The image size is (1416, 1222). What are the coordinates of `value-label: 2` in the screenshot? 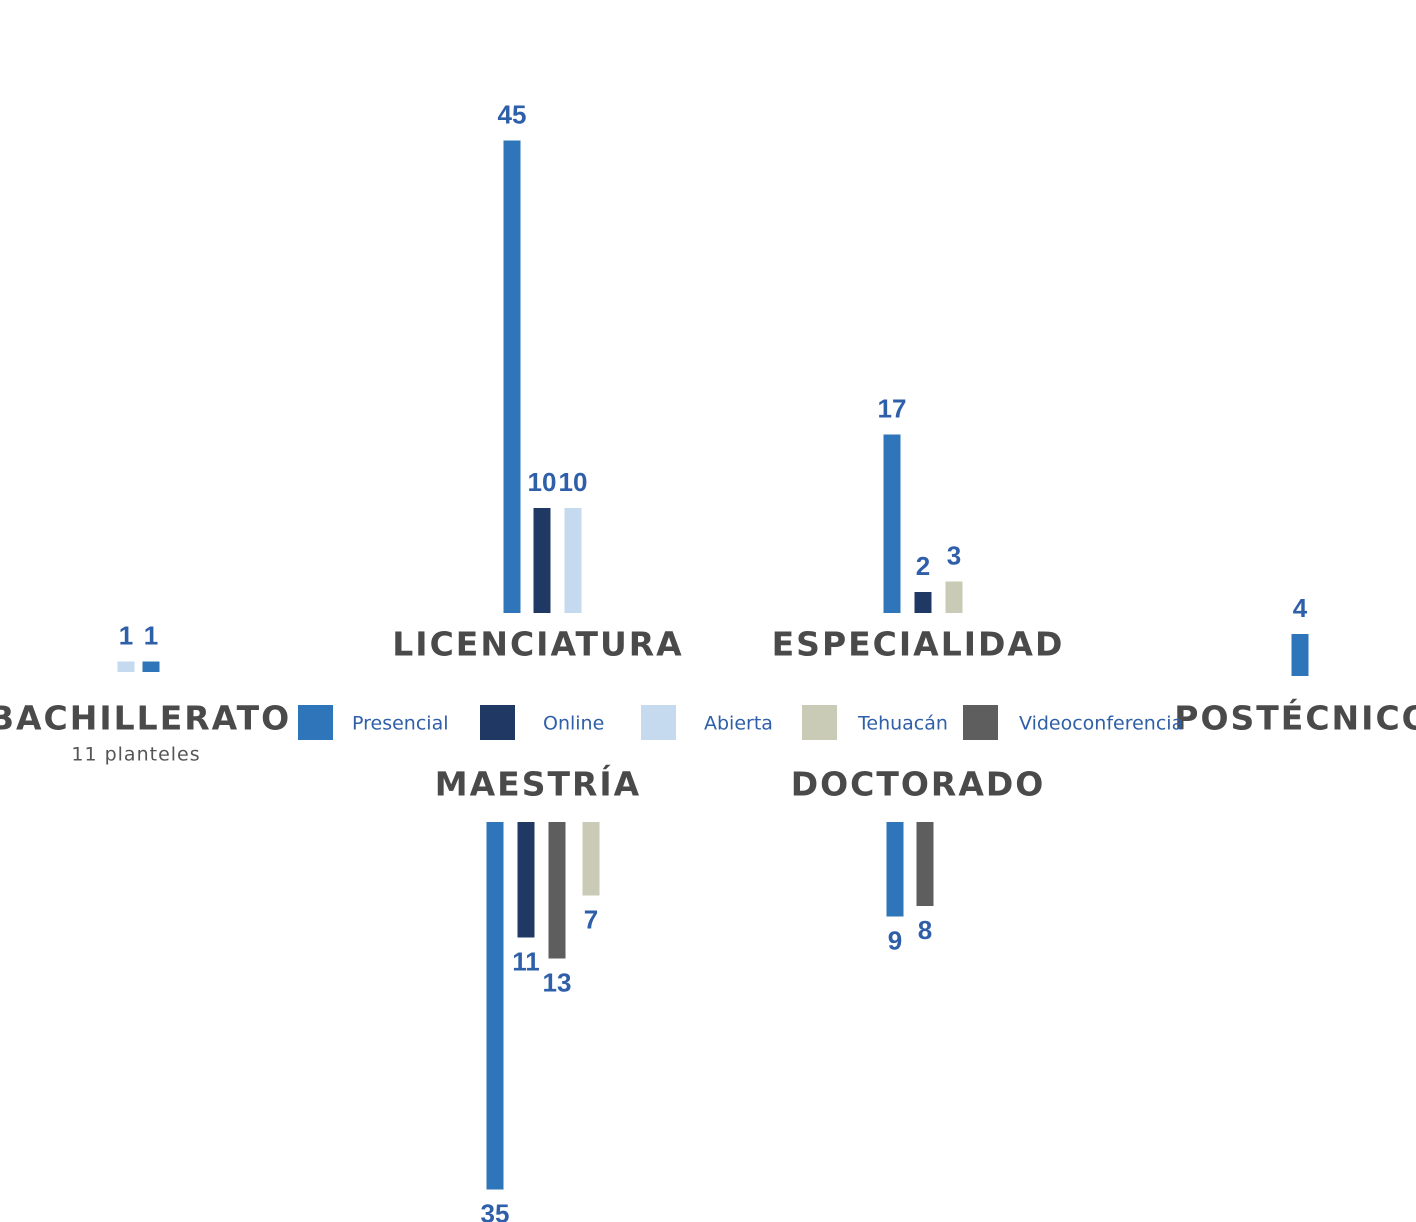 It's located at (923, 566).